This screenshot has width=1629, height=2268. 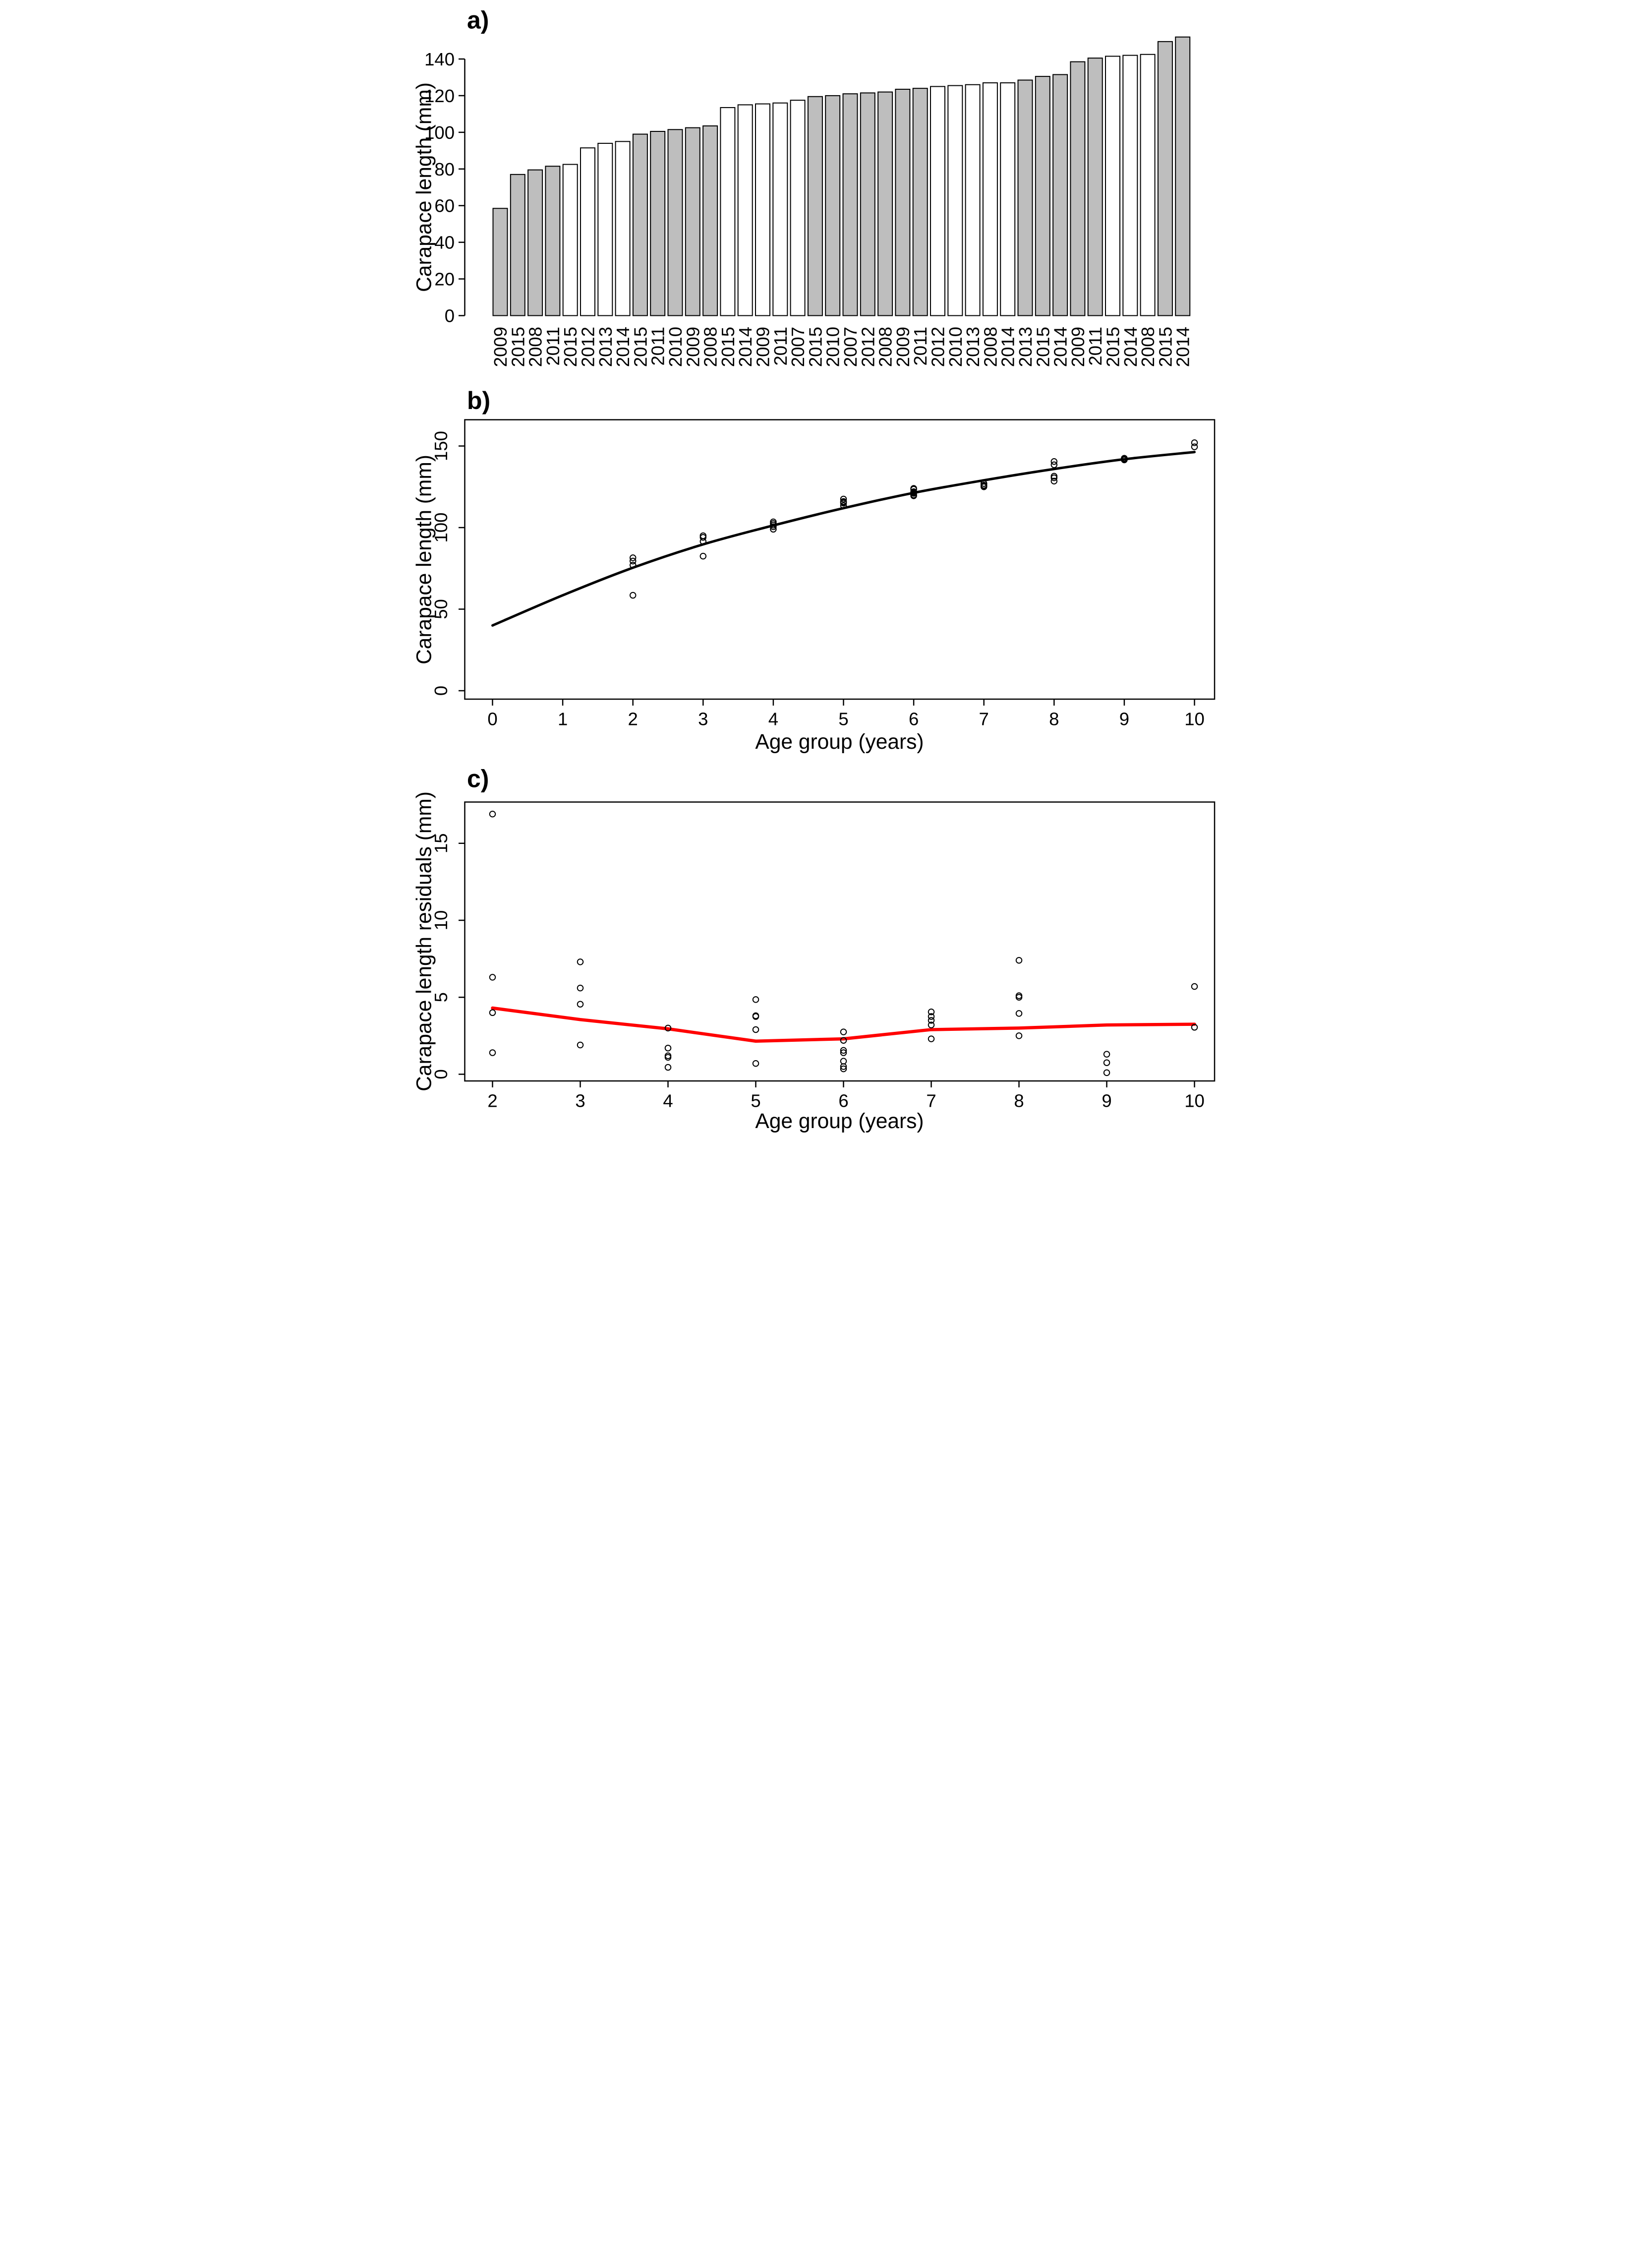 What do you see at coordinates (1194, 719) in the screenshot?
I see `x-axis-tick-label: 10` at bounding box center [1194, 719].